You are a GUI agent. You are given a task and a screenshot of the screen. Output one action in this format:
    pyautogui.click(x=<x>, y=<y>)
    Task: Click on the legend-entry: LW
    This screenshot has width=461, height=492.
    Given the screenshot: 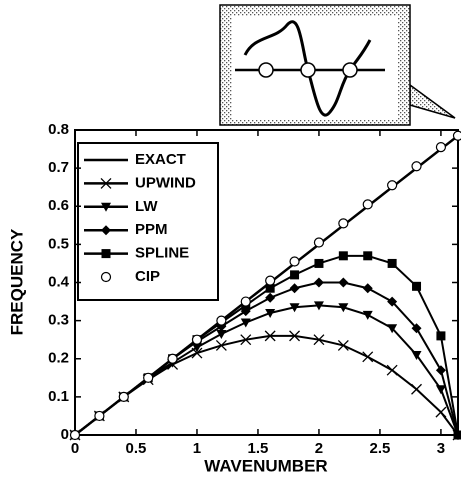 What is the action you would take?
    pyautogui.click(x=121, y=206)
    